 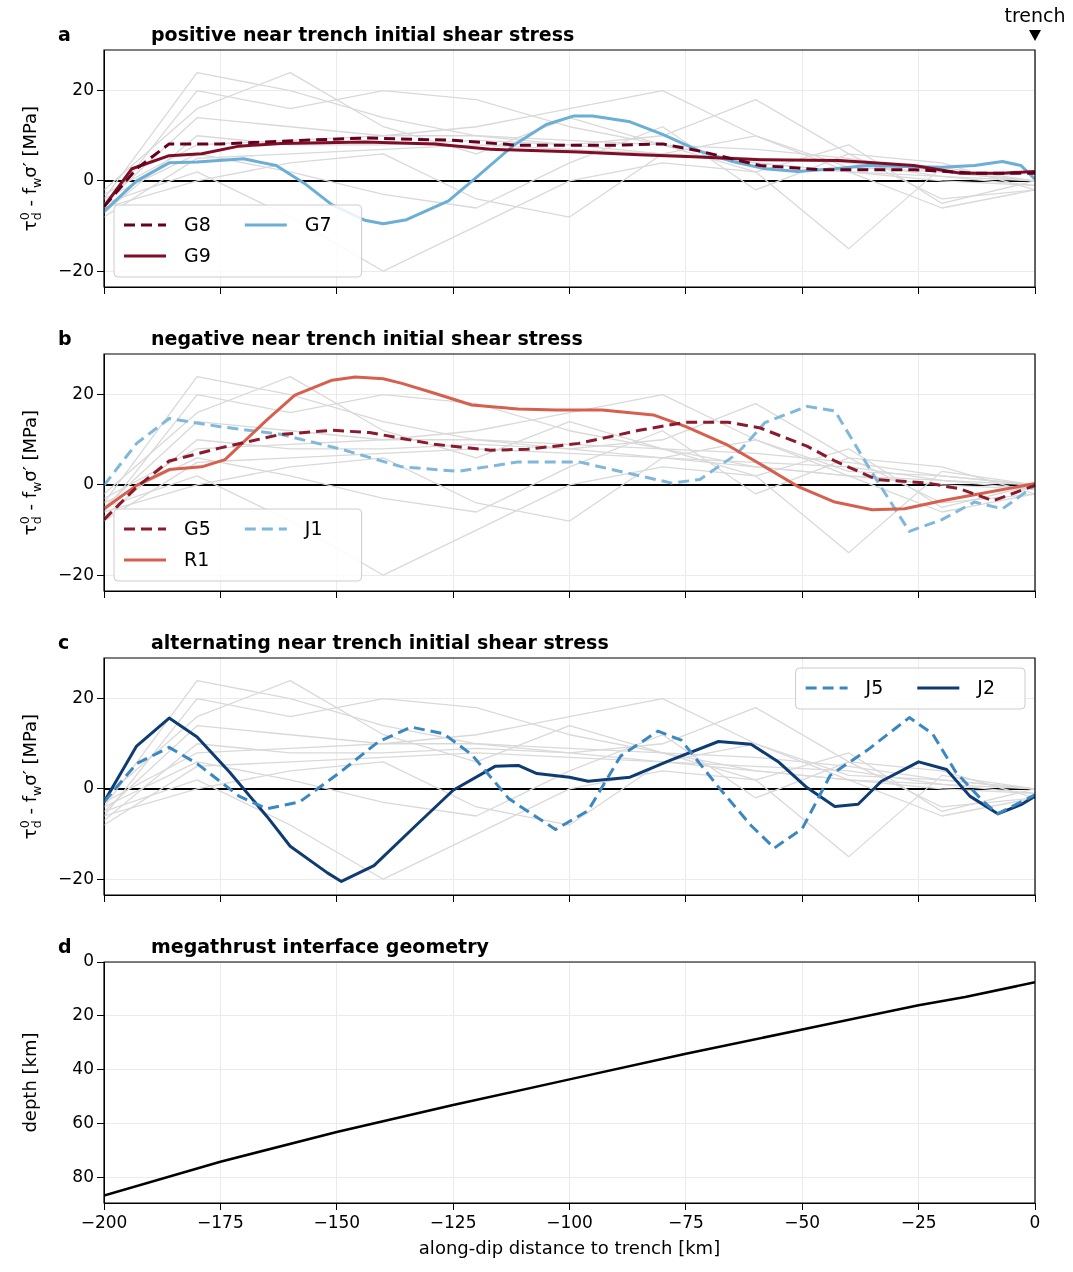 What do you see at coordinates (197, 527) in the screenshot?
I see `legend-label: G5` at bounding box center [197, 527].